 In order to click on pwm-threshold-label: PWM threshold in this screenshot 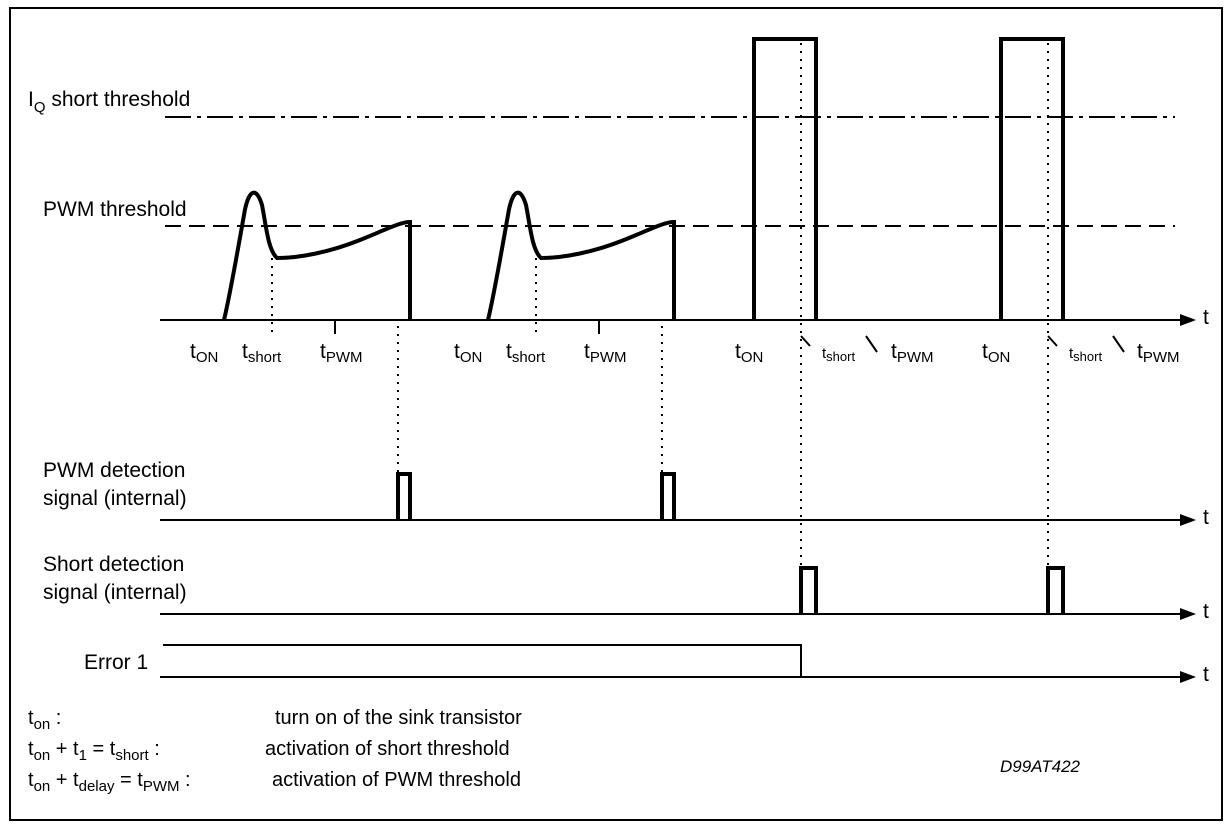, I will do `click(115, 209)`.